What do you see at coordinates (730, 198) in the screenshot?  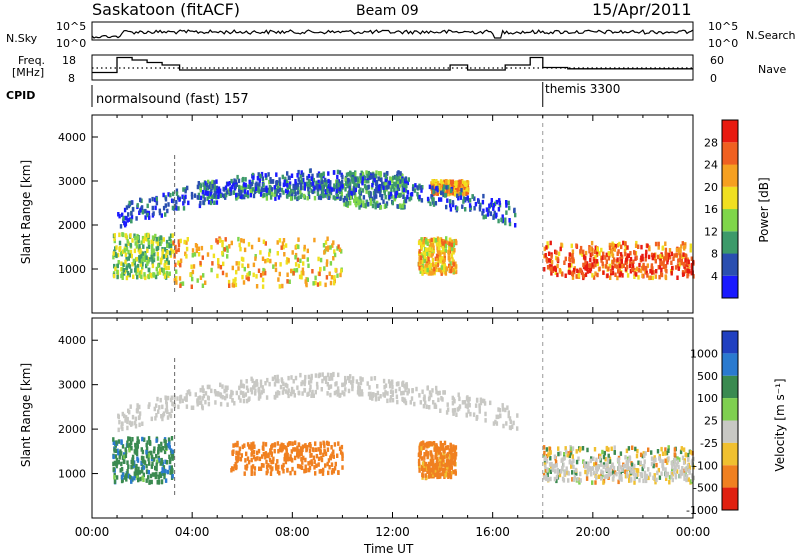 I see `power-colorbar-swatch` at bounding box center [730, 198].